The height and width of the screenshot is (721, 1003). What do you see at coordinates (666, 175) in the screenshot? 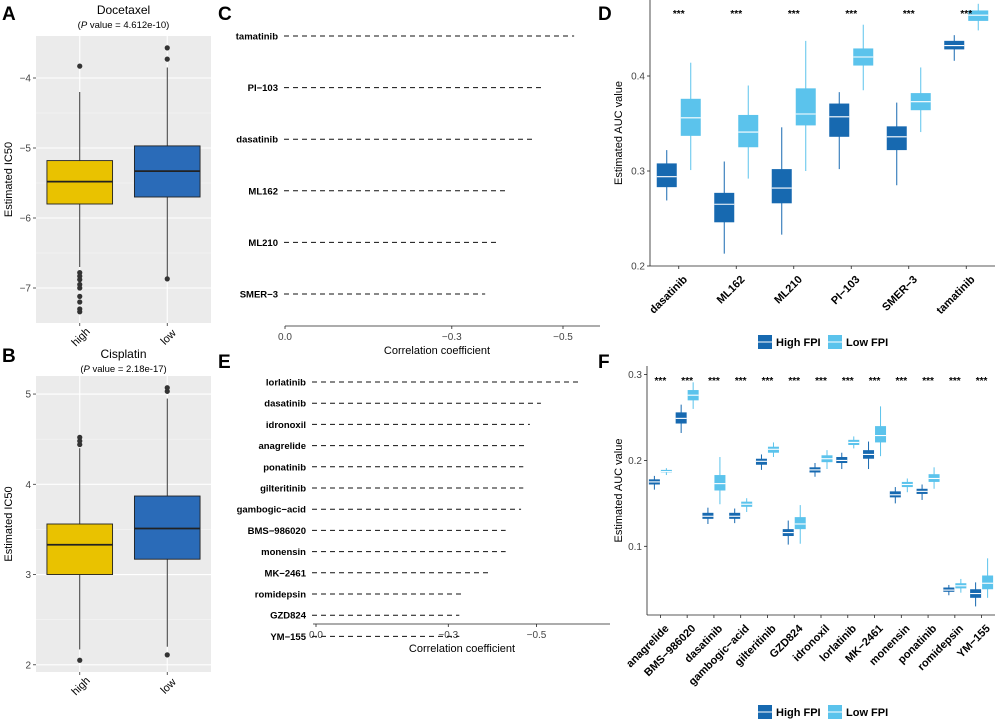
I see `panel-d-box-high-dasatinib` at bounding box center [666, 175].